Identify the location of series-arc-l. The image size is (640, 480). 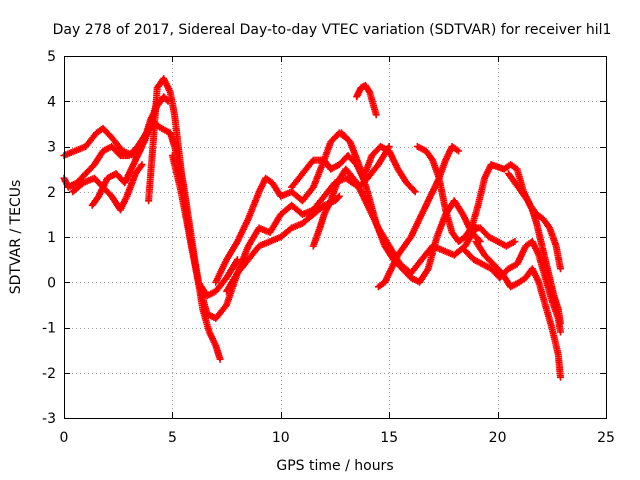
(366, 100).